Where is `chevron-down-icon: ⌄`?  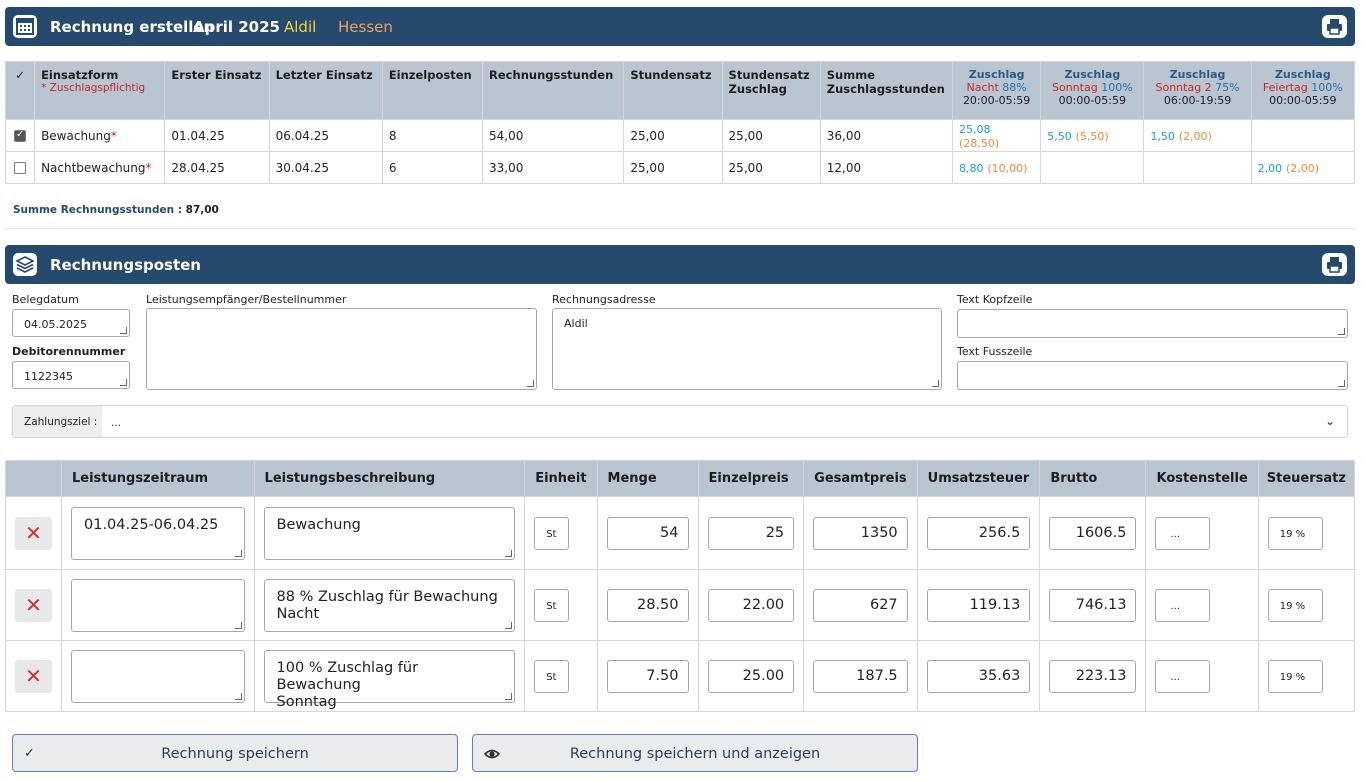 chevron-down-icon: ⌄ is located at coordinates (1329, 421).